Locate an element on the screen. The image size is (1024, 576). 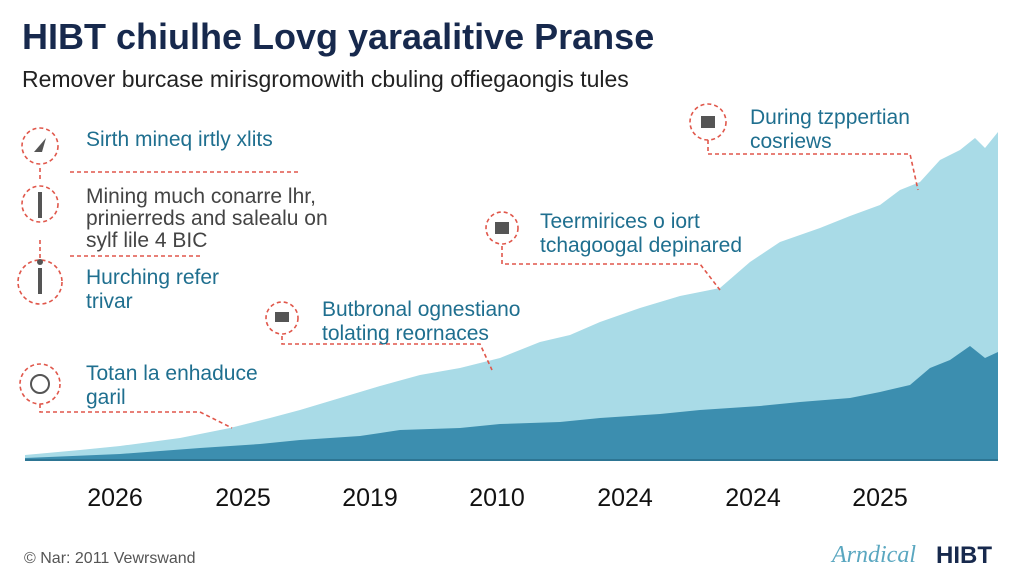
annotation: Teermirices o iort tchagoogal depinared is located at coordinates (641, 234).